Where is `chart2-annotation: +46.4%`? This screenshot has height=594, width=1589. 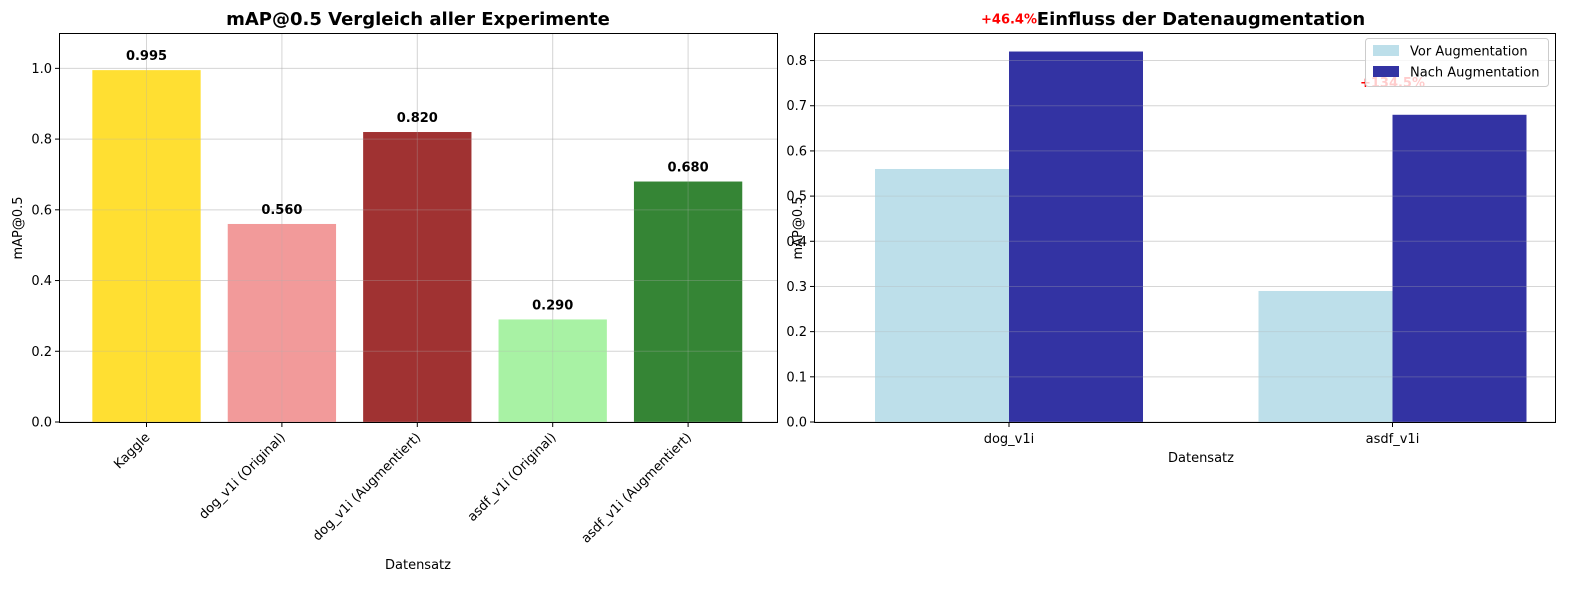 chart2-annotation: +46.4% is located at coordinates (1009, 20).